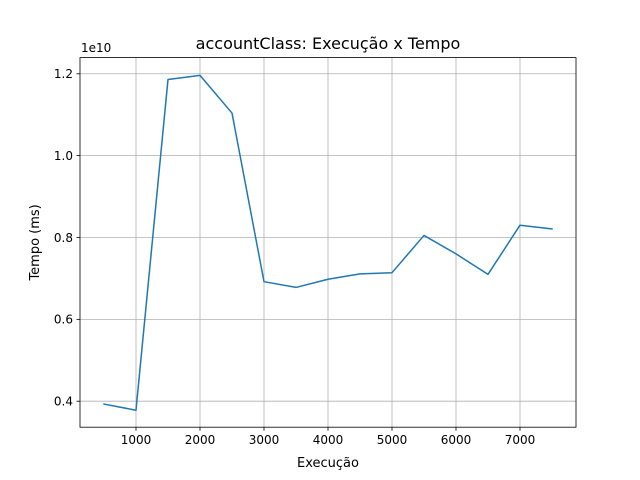 The image size is (640, 480). What do you see at coordinates (63, 238) in the screenshot?
I see `y-tick-label: 0.8` at bounding box center [63, 238].